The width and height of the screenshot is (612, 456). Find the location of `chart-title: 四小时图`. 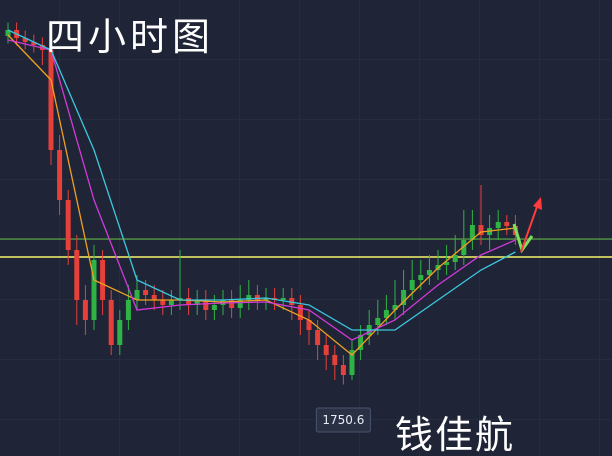

chart-title: 四小时图 is located at coordinates (130, 37).